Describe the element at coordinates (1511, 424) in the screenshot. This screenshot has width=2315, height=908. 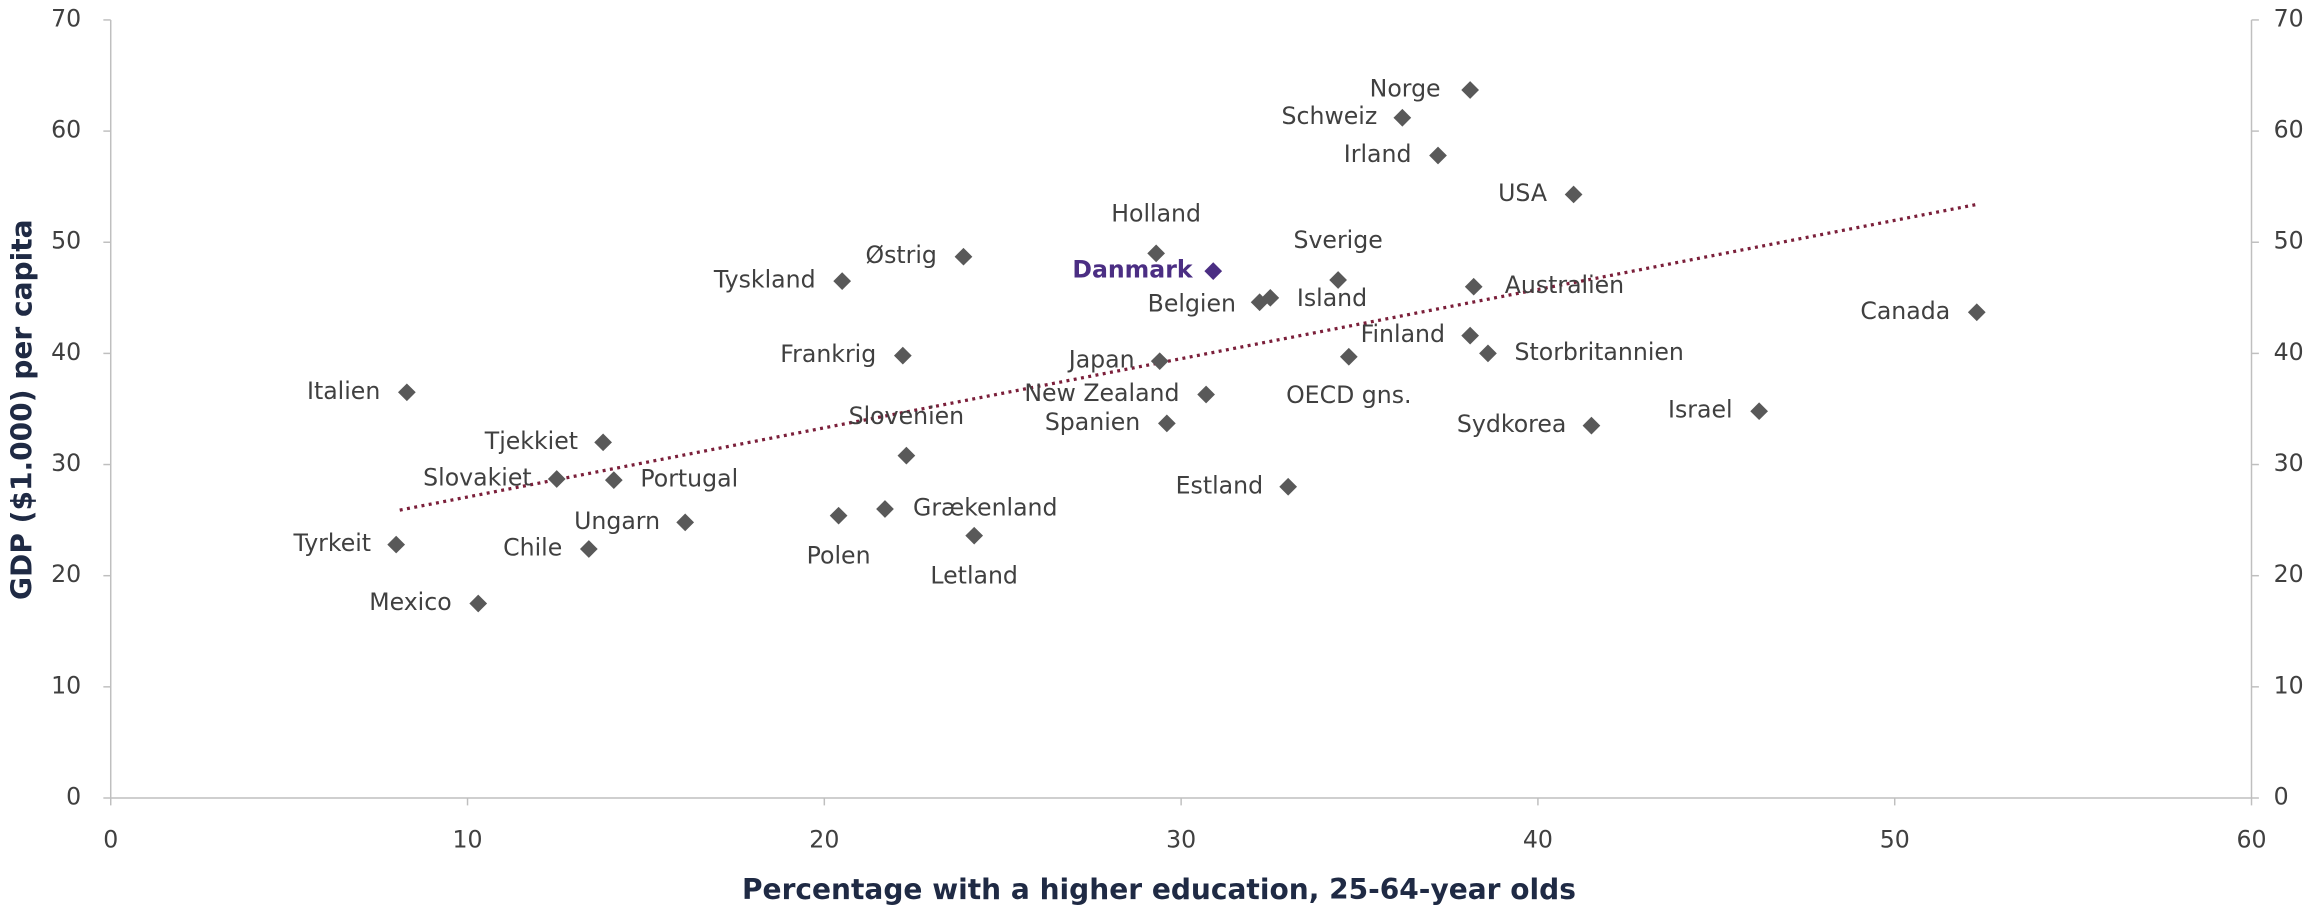
I see `point-label: Sydkorea` at that location.